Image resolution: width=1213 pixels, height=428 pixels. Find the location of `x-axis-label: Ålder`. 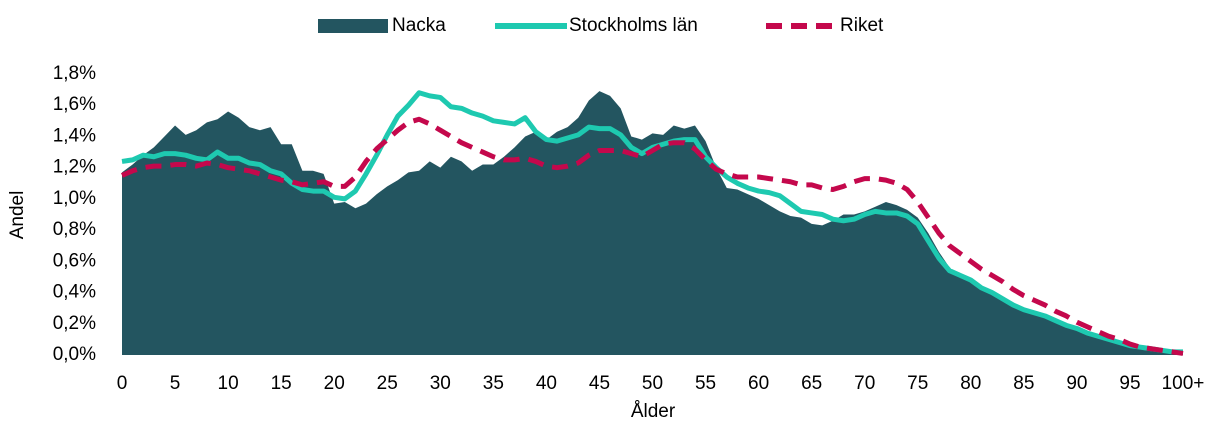

x-axis-label: Ålder is located at coordinates (653, 411).